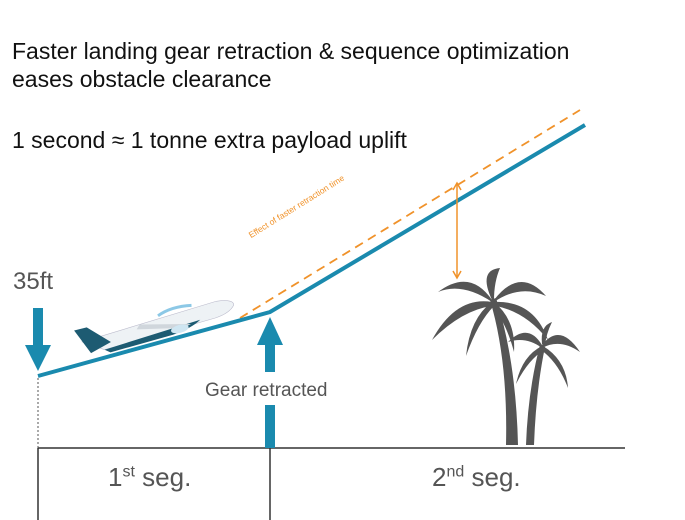  Describe the element at coordinates (439, 477) in the screenshot. I see `segment-2-number: 2` at that location.